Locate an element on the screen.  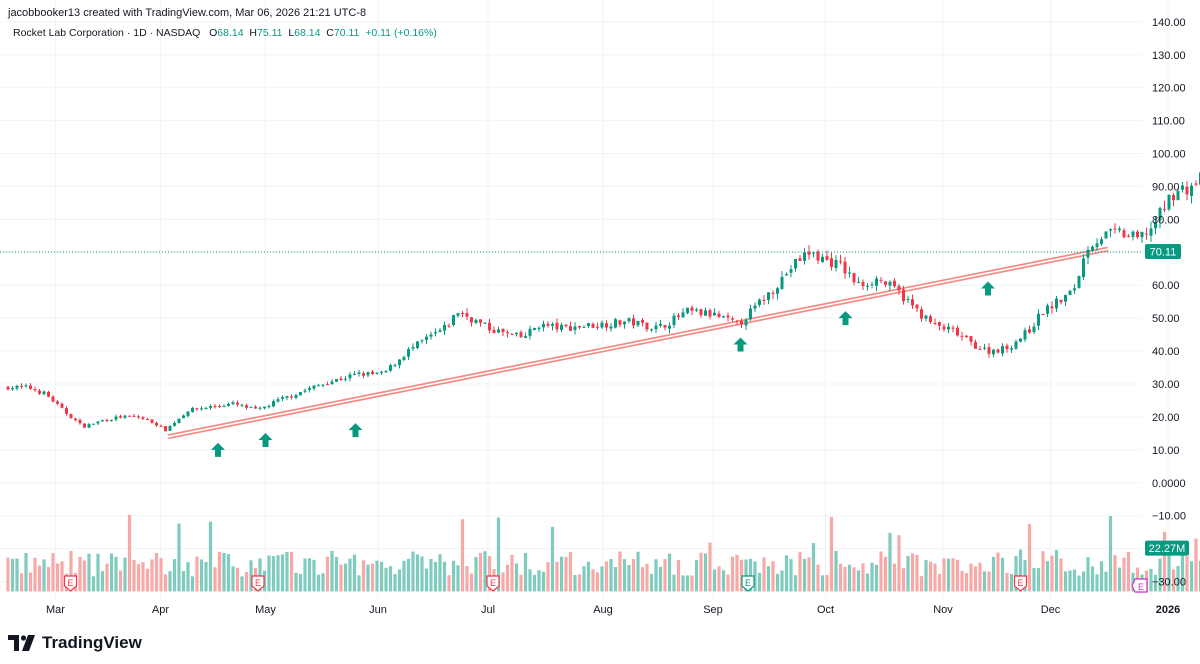
price-tick-label: 20.00 is located at coordinates (1166, 418).